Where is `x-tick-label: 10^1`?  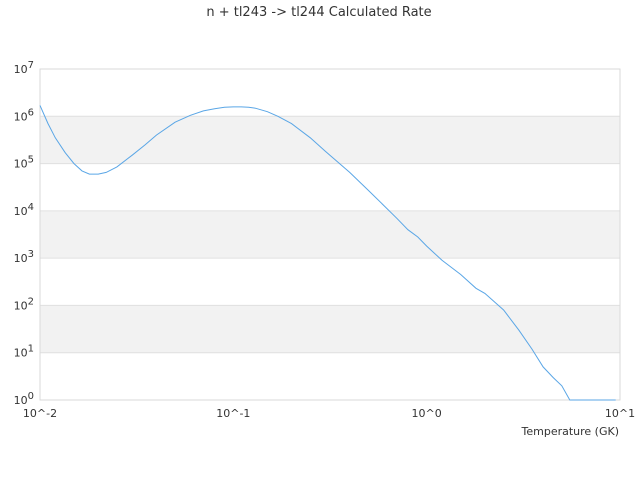 x-tick-label: 10^1 is located at coordinates (620, 413).